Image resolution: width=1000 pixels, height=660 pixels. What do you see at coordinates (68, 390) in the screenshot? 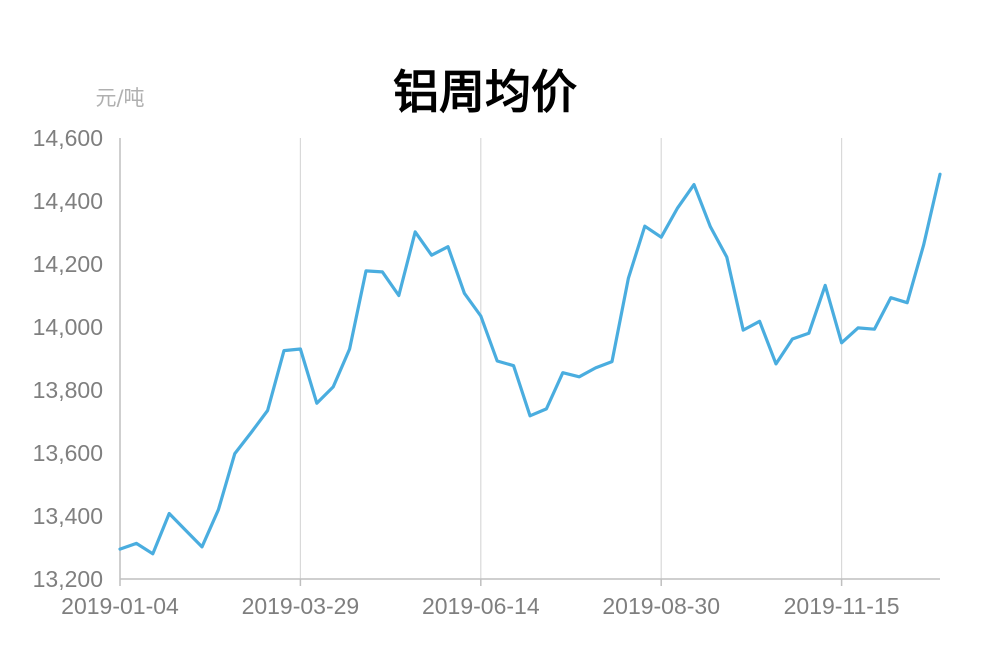
I see `y-tick-label: 13,800` at bounding box center [68, 390].